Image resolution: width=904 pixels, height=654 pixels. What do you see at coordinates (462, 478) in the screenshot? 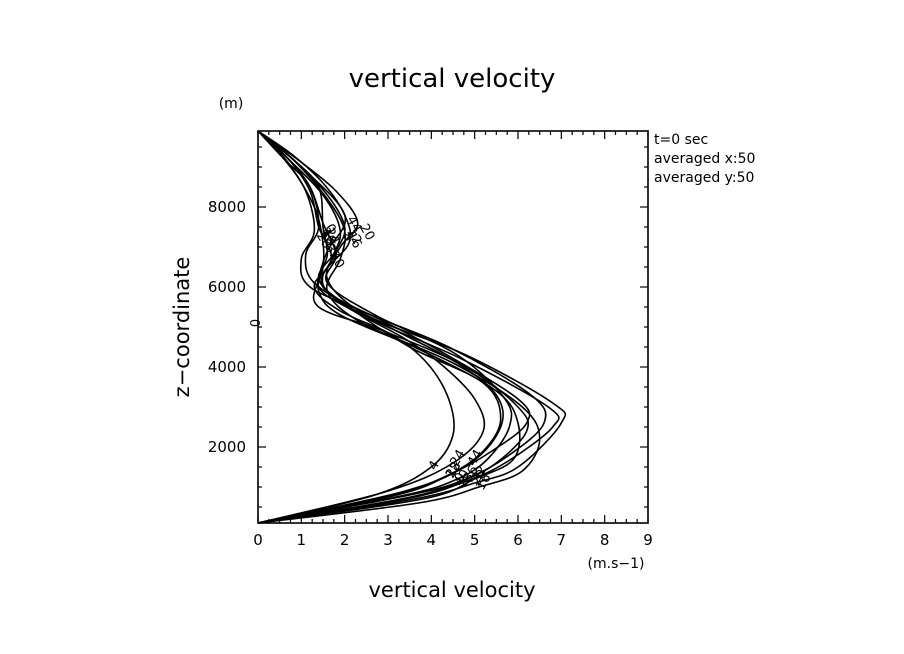
I see `curve-label-lower: 40` at bounding box center [462, 478].